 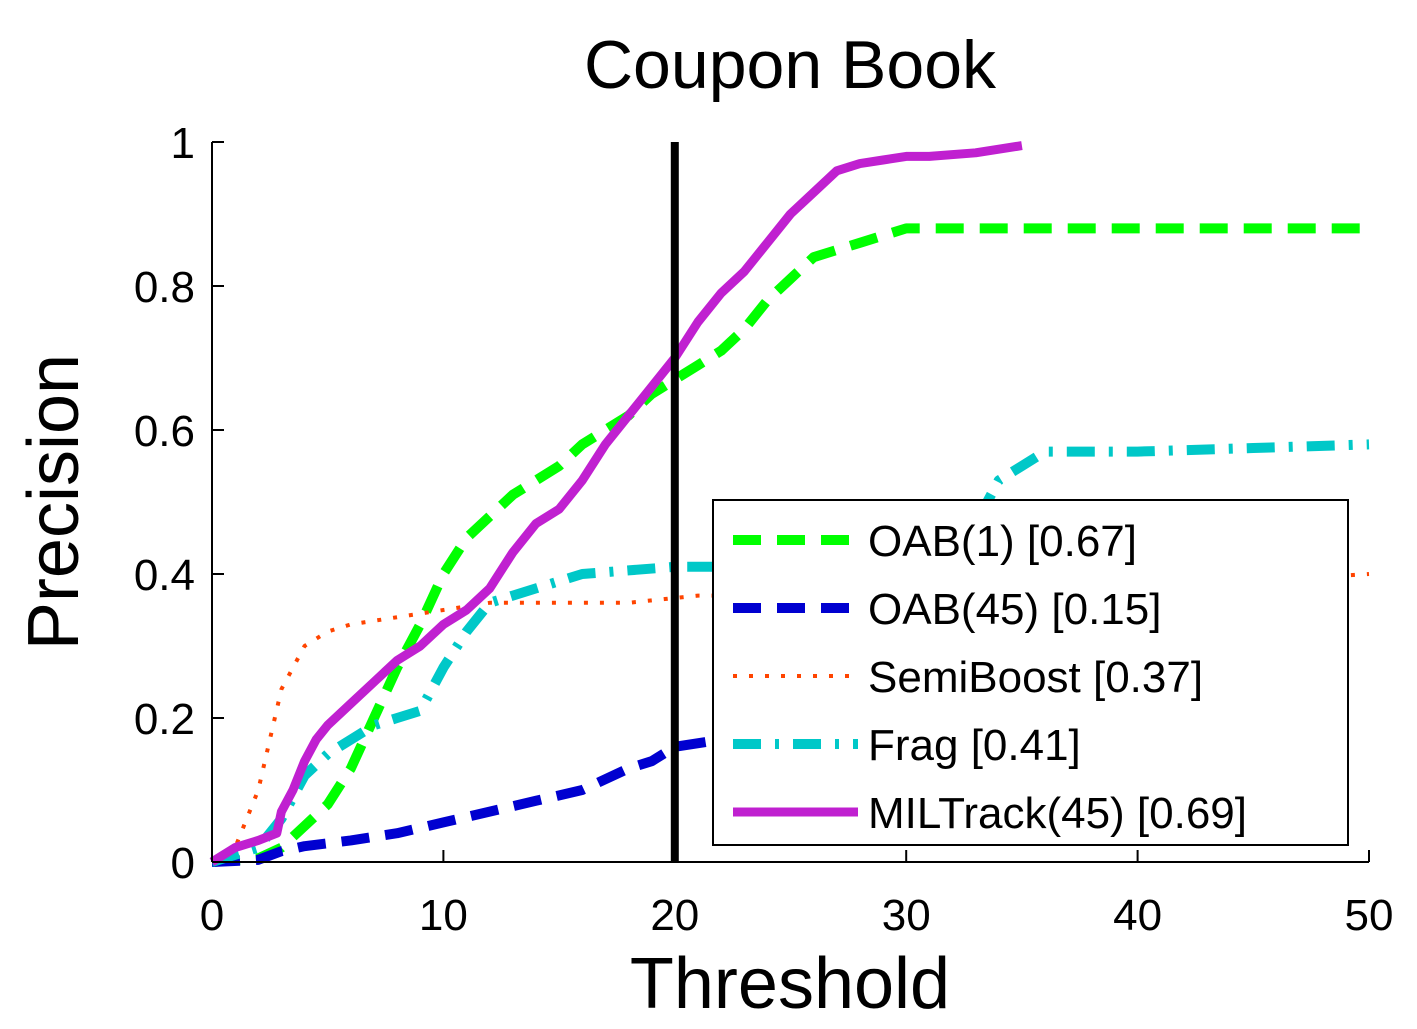 What do you see at coordinates (212, 915) in the screenshot?
I see `x-tick-label: 0` at bounding box center [212, 915].